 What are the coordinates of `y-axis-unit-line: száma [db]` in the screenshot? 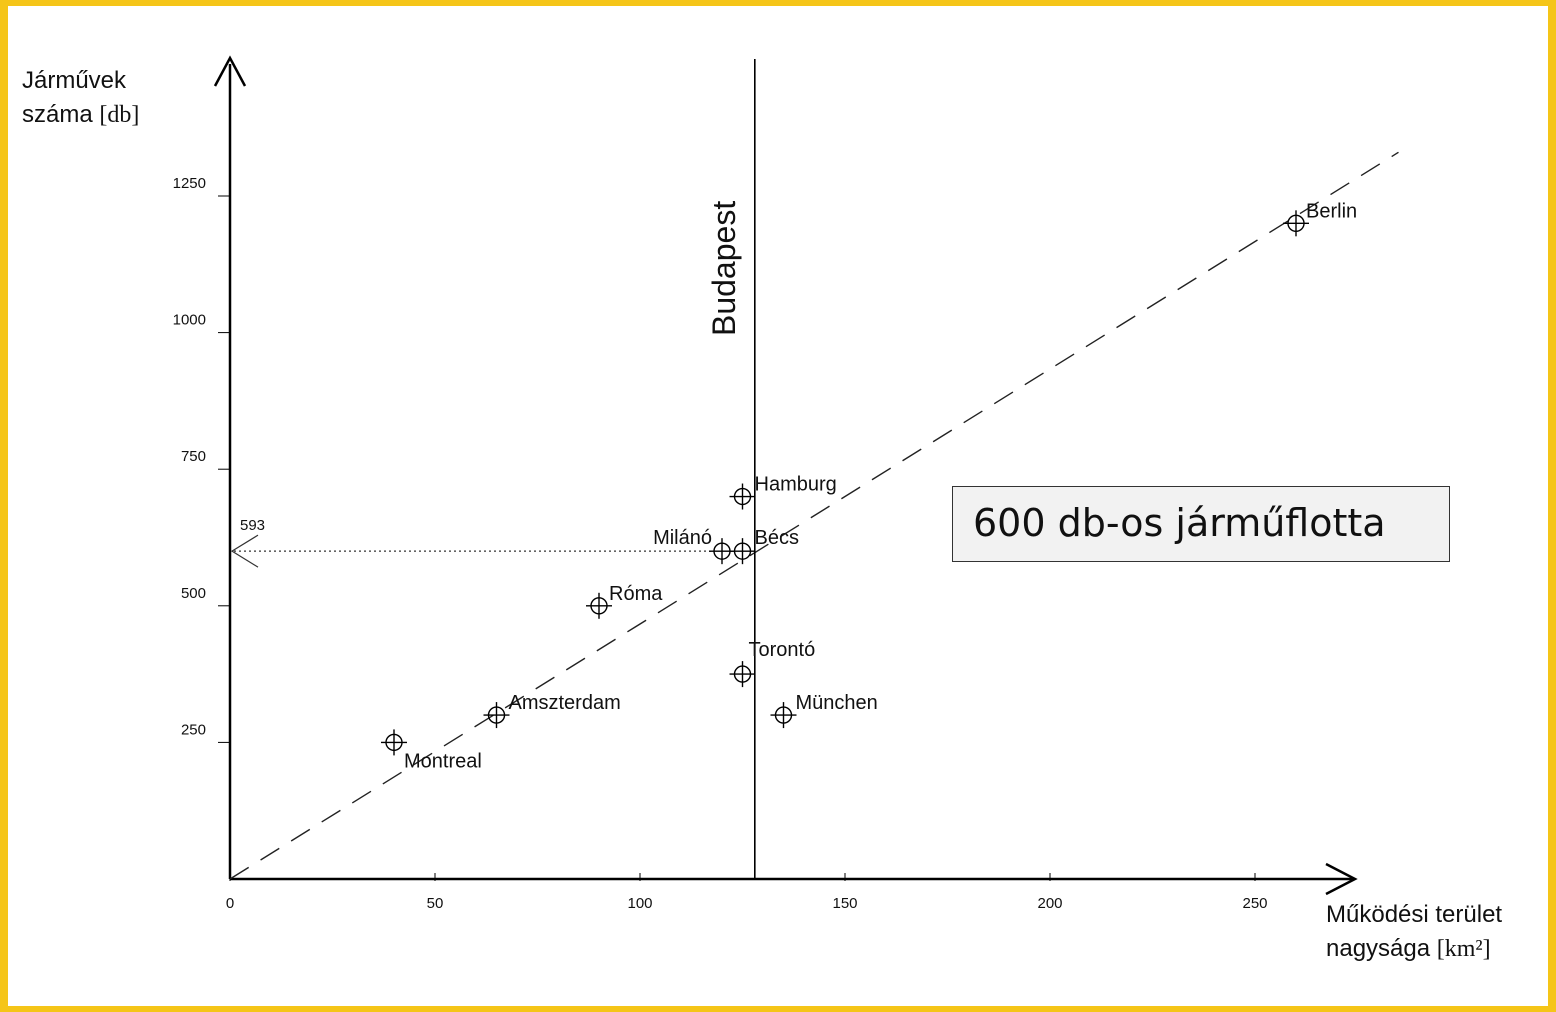 It's located at (81, 114).